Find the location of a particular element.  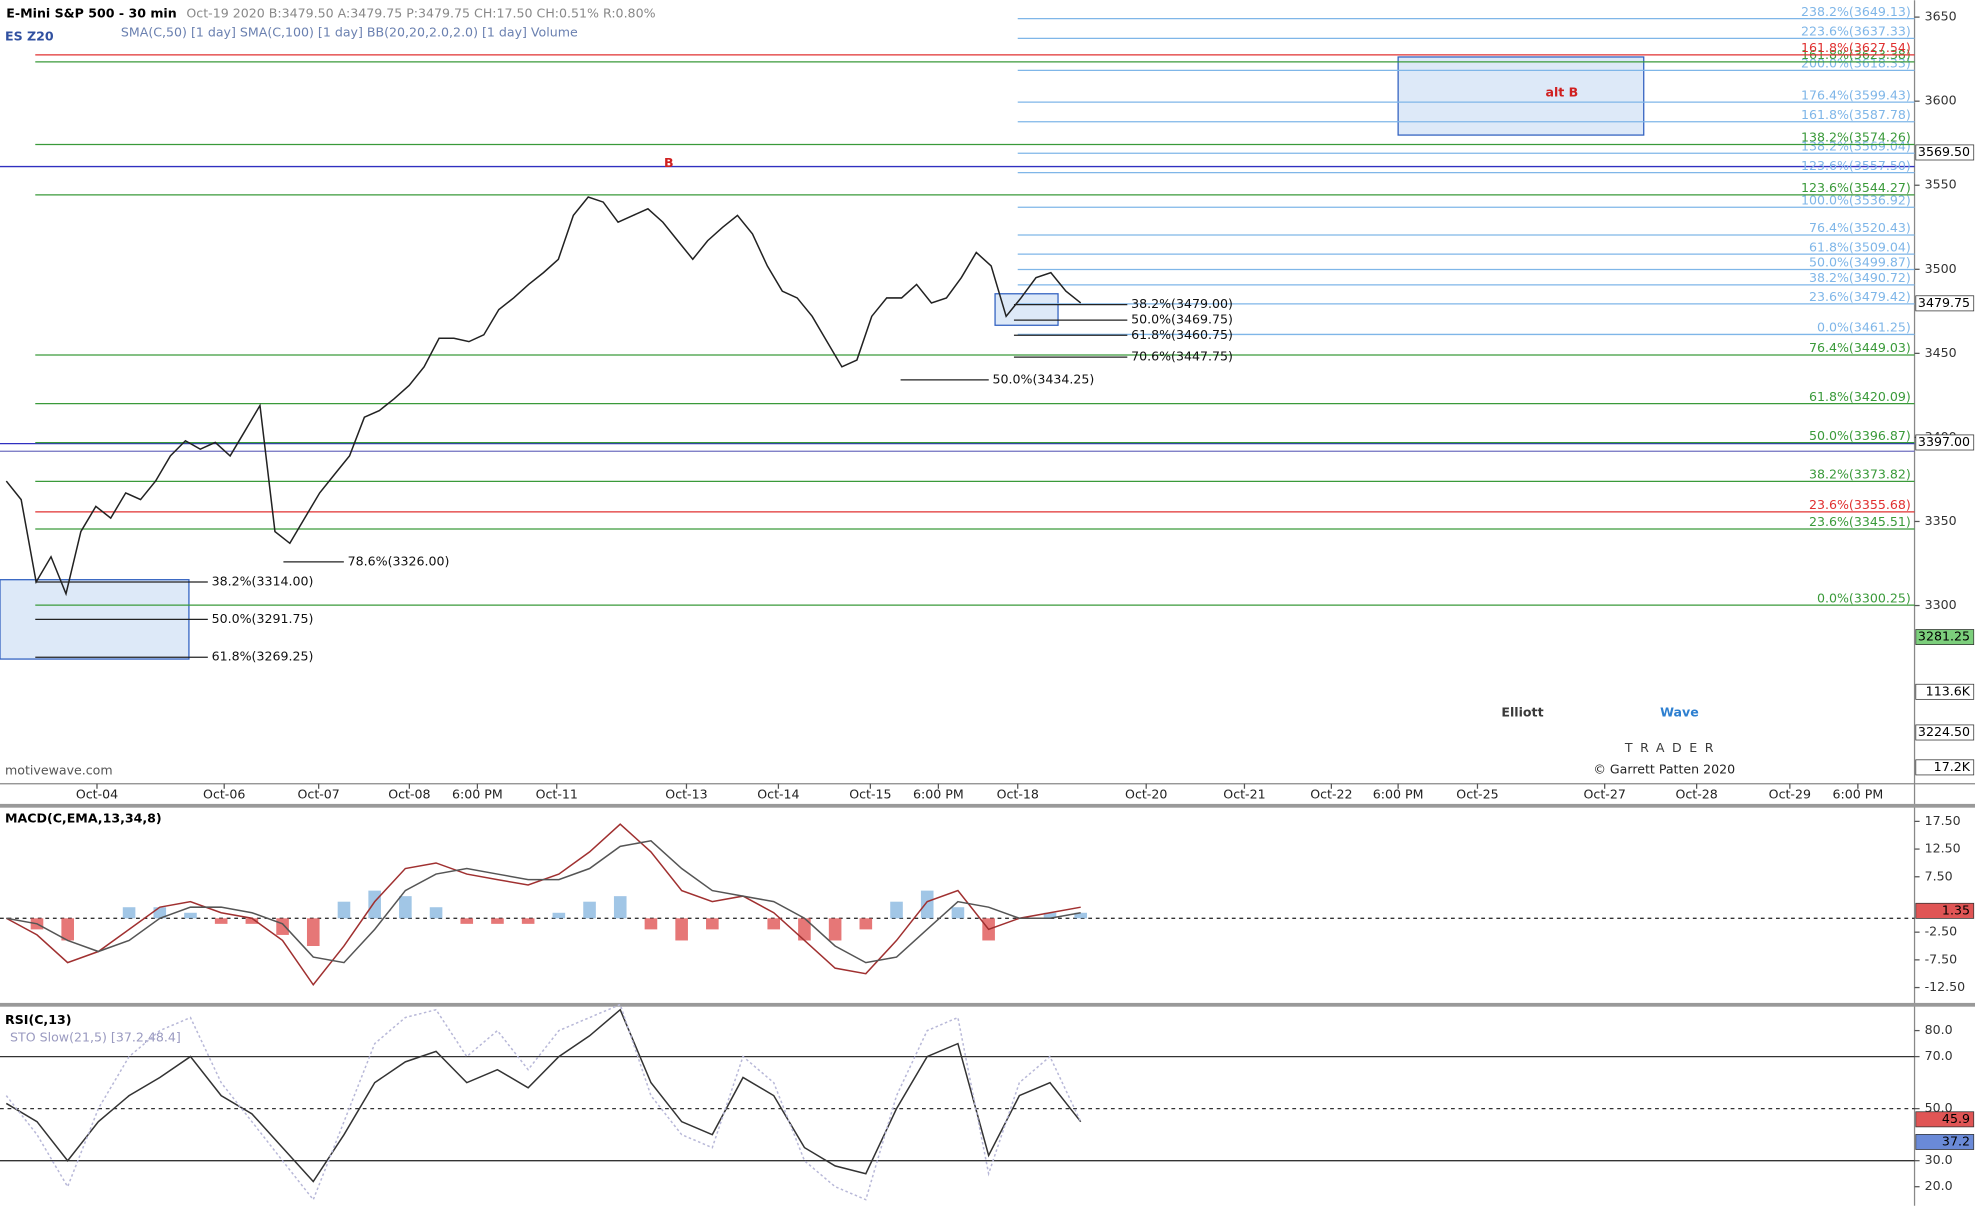

x-tick-label: Oct-20 is located at coordinates (1146, 794).